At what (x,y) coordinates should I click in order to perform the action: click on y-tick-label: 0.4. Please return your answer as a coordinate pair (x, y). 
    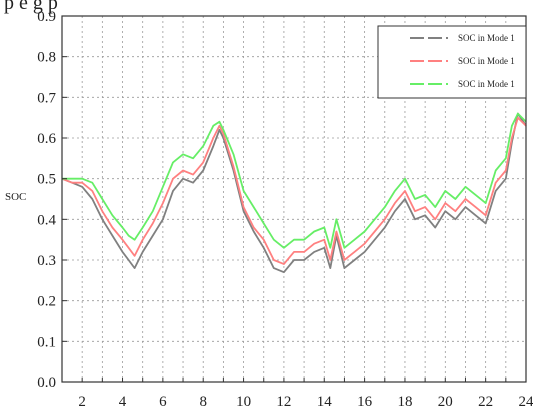
    Looking at the image, I should click on (46, 220).